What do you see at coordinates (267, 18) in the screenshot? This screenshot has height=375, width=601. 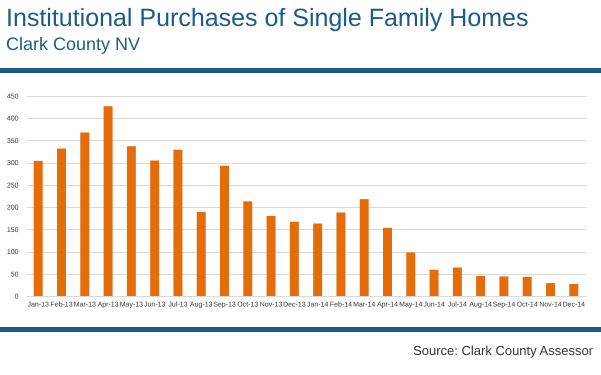 I see `chart-title: Institutional Purchases of Single Family Homes` at bounding box center [267, 18].